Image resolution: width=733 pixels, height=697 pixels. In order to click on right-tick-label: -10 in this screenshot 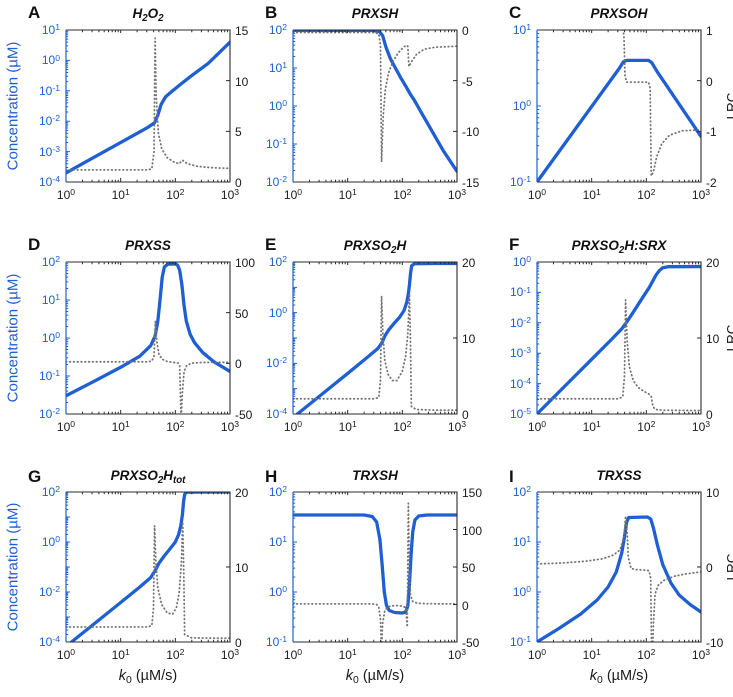, I will do `click(715, 643)`.